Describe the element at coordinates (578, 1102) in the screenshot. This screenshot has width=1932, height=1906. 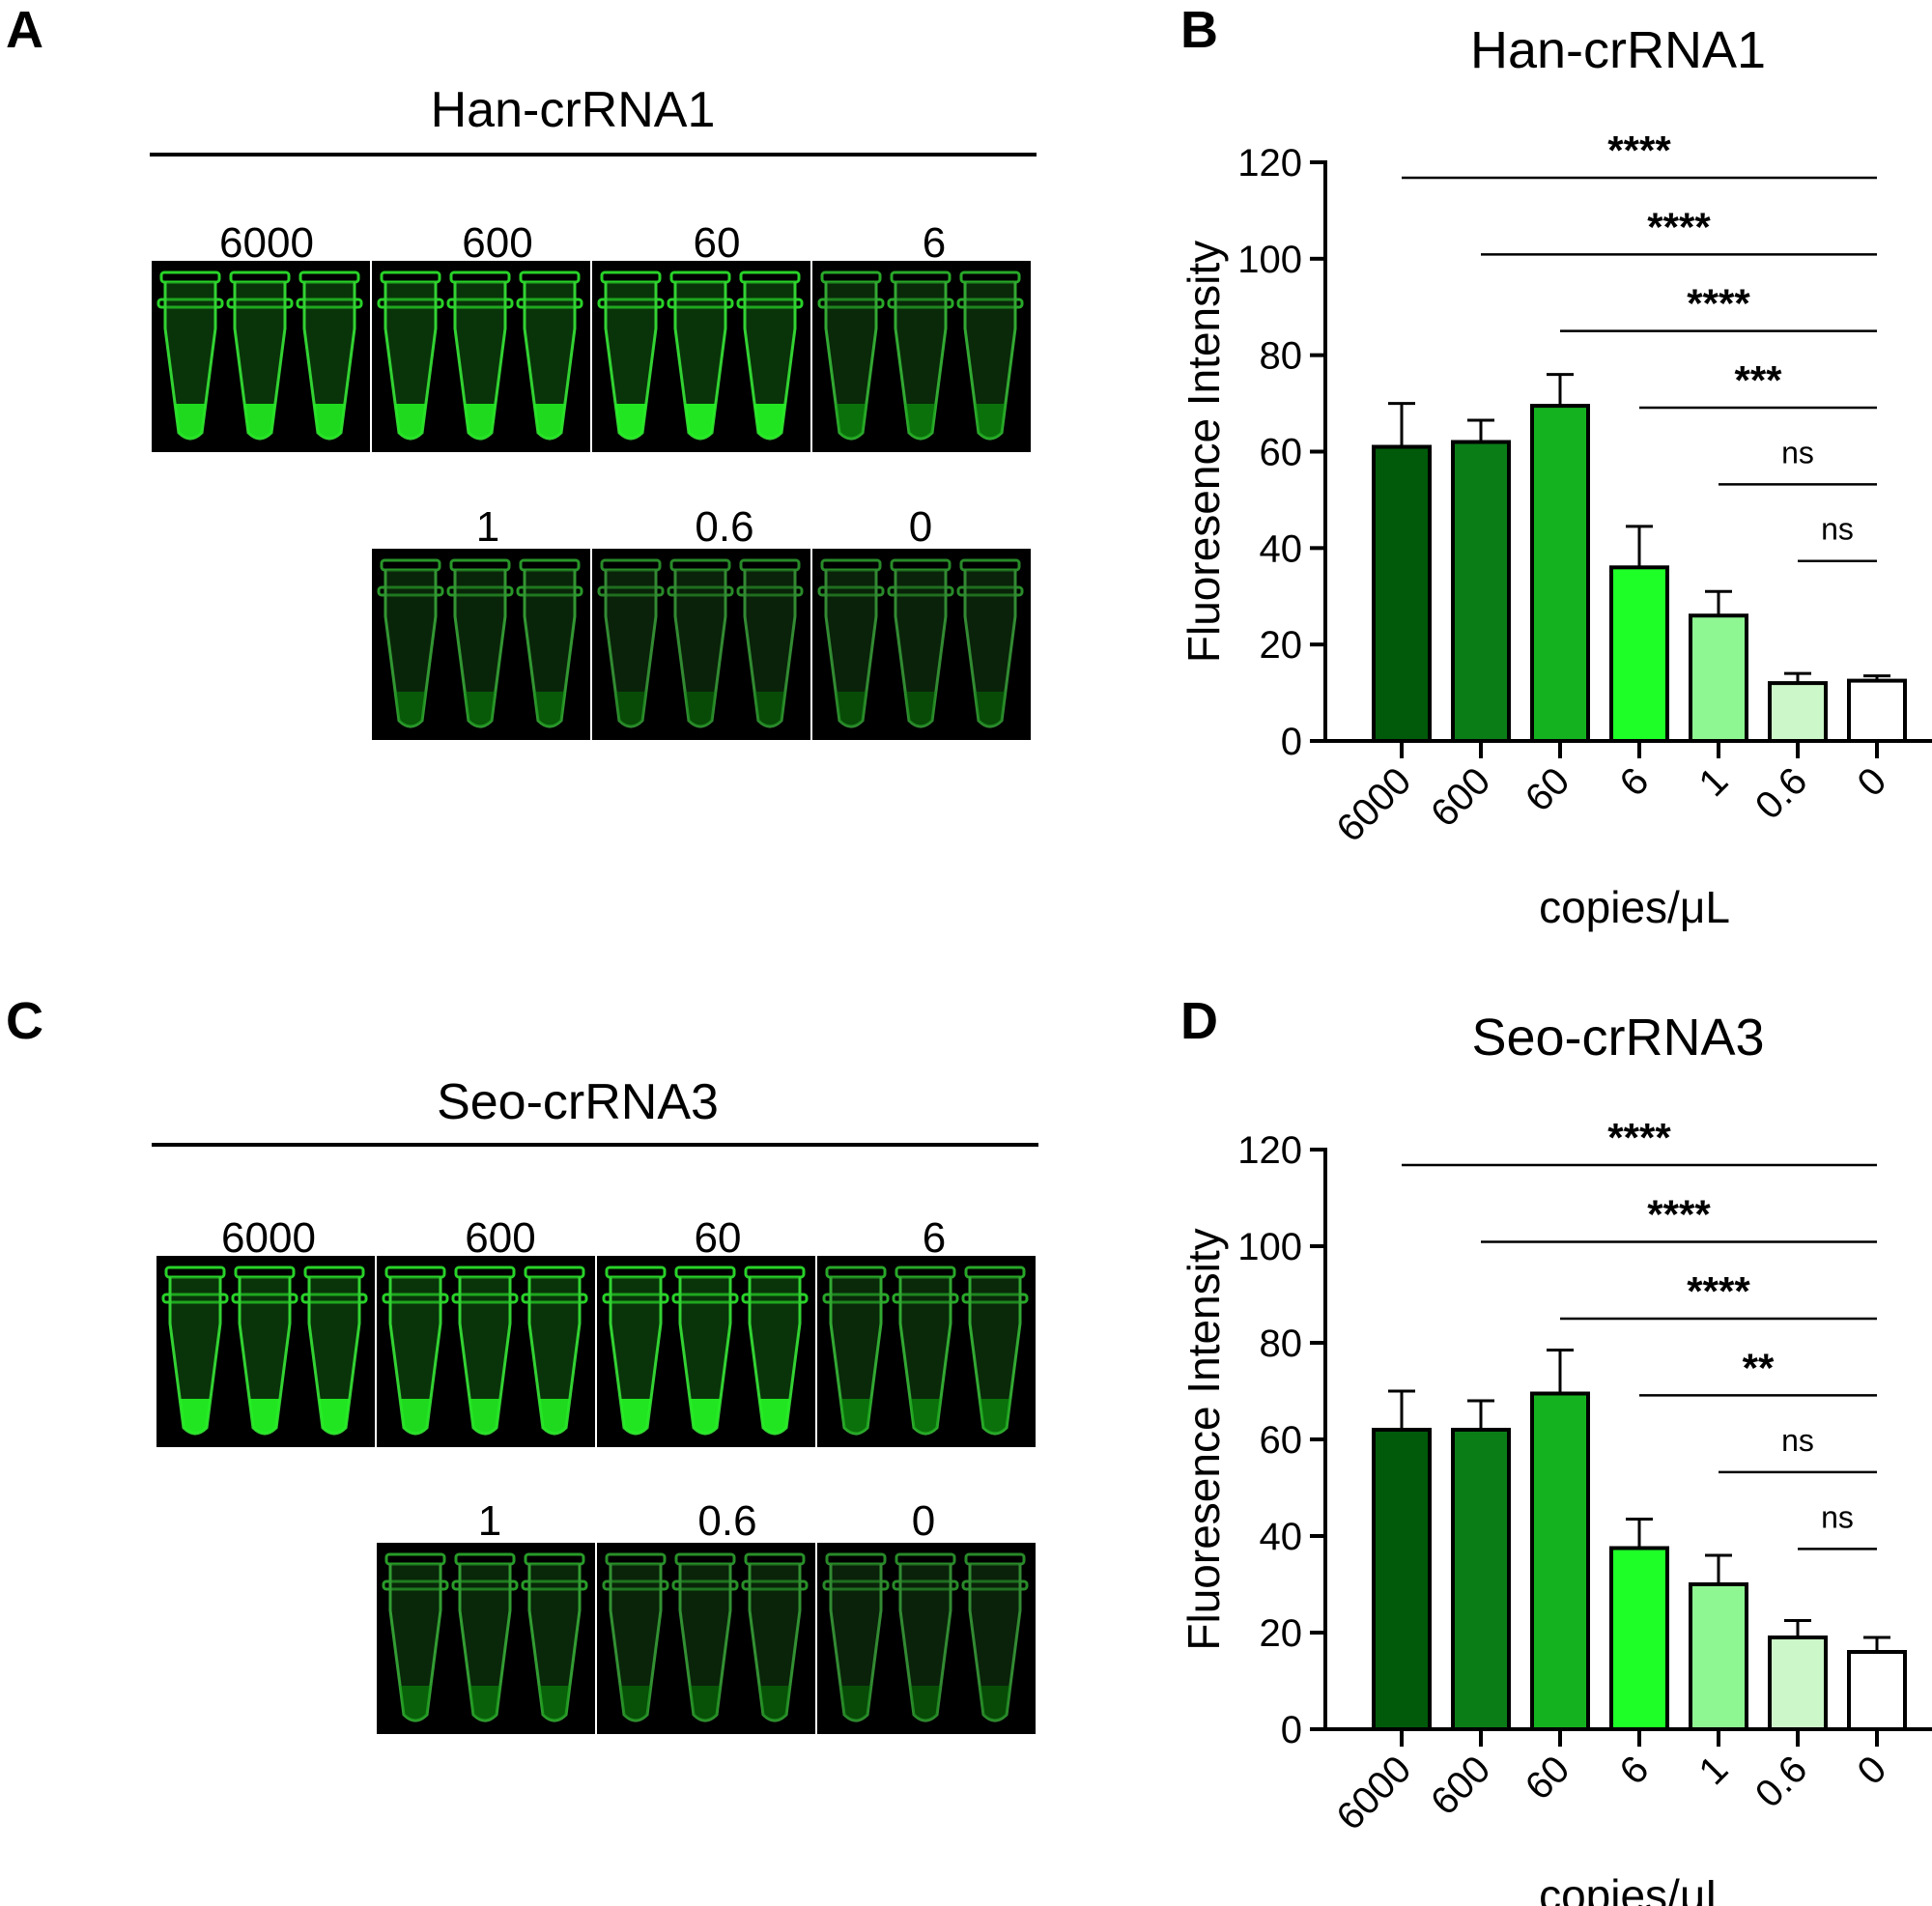
I see `photo-title: Seo-crRNA3` at that location.